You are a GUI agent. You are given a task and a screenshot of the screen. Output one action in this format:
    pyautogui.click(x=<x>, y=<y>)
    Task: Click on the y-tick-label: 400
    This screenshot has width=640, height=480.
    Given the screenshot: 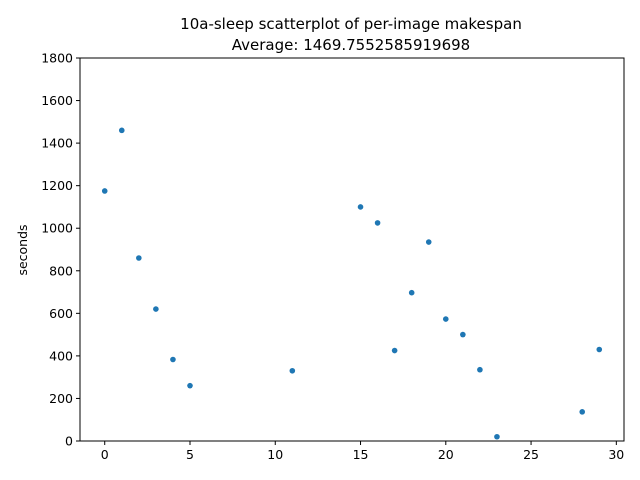 What is the action you would take?
    pyautogui.click(x=61, y=355)
    